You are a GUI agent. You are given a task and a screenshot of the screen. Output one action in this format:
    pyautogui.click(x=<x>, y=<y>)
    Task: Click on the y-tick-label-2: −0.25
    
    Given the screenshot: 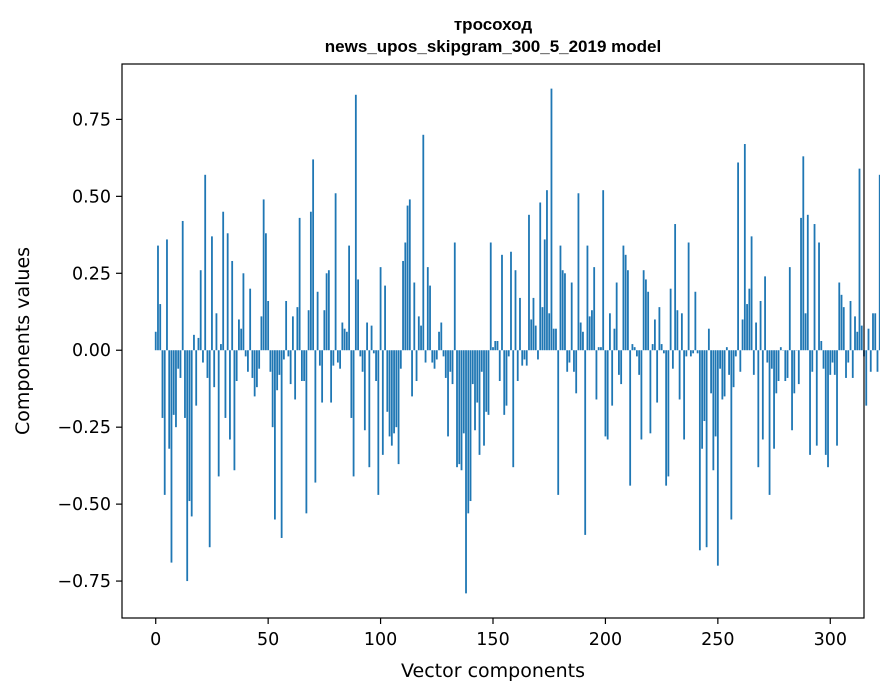 What is the action you would take?
    pyautogui.click(x=84, y=428)
    